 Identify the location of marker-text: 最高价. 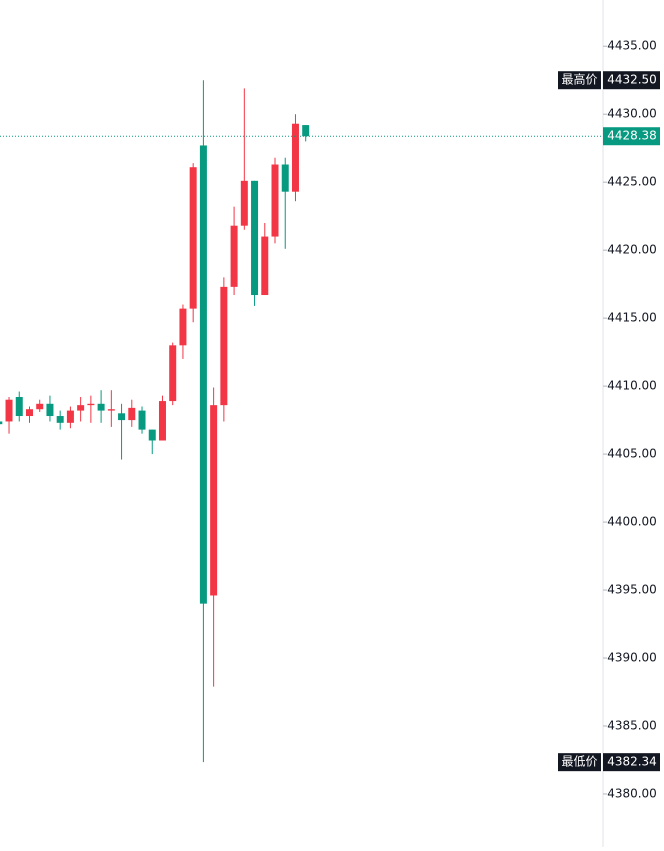
(579, 79).